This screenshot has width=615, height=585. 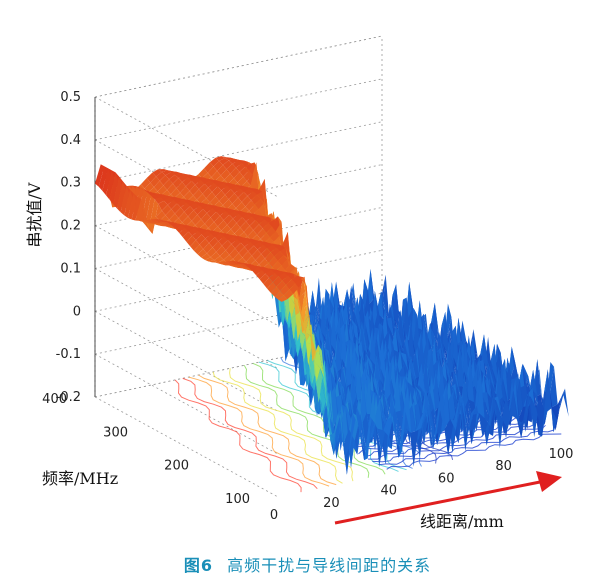 I want to click on grid-line, so click(x=238, y=66).